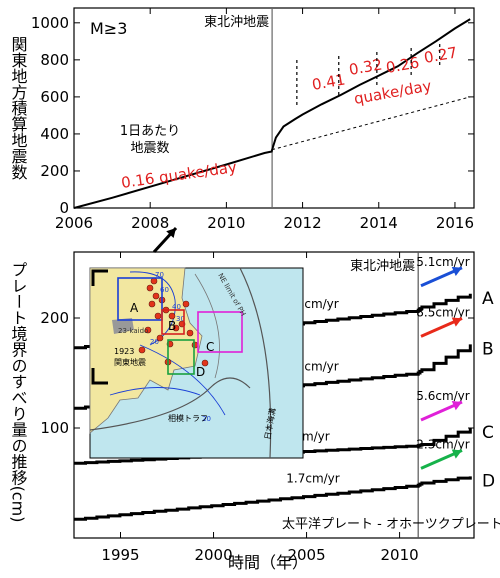  I want to click on top-x-tick-label: 2014, so click(379, 223).